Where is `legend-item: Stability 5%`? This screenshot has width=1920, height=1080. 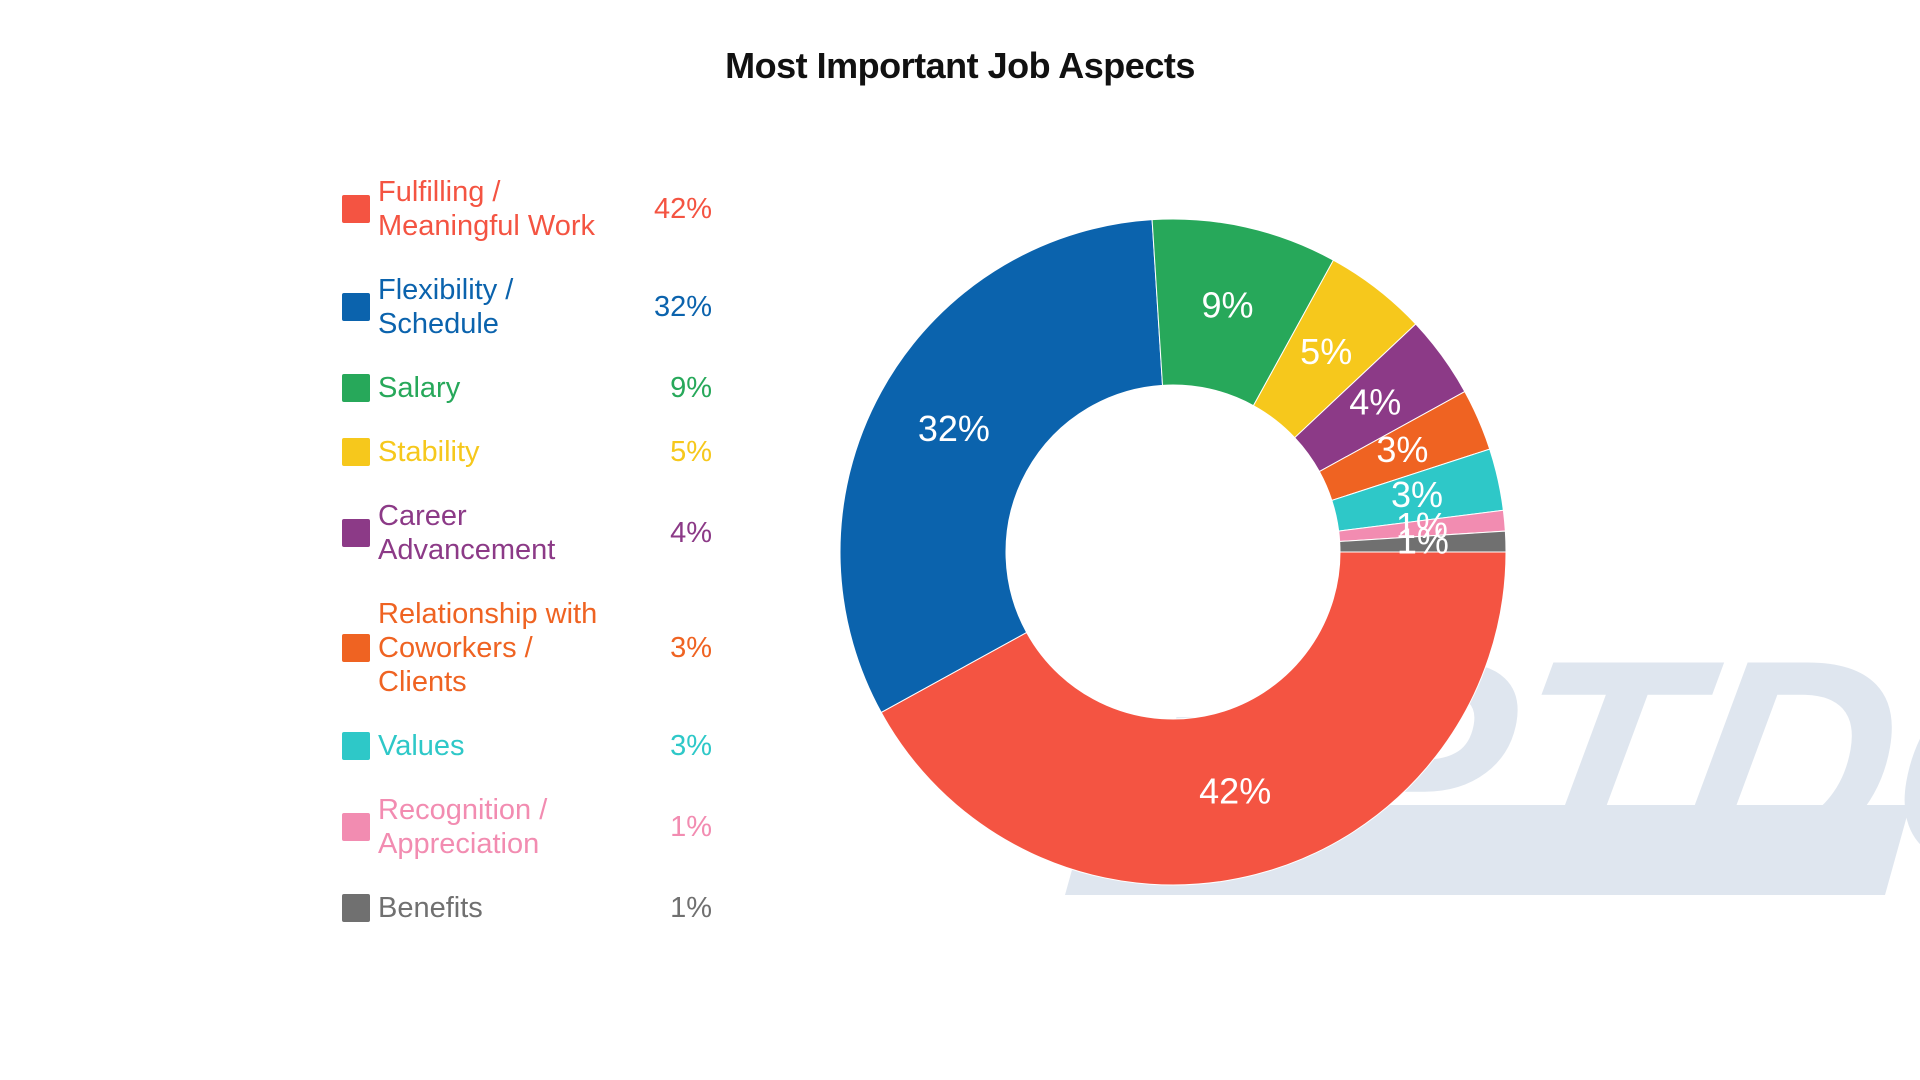
legend-item: Stability 5% is located at coordinates (527, 452).